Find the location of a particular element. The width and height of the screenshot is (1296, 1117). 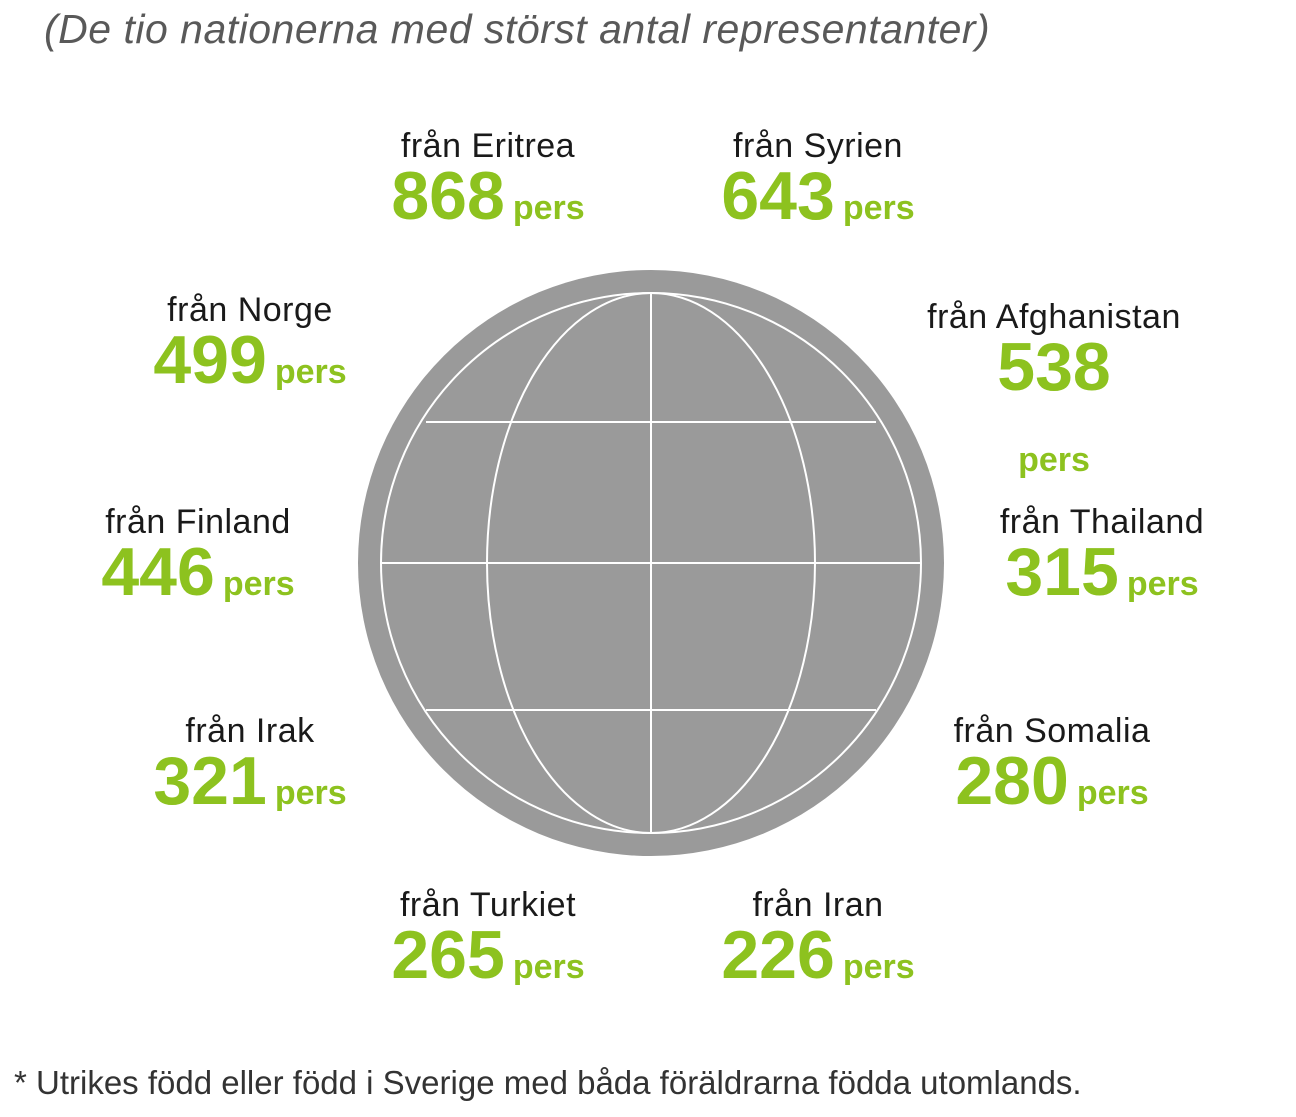

country-thailand: från Thailand 315 pers is located at coordinates (1102, 564).